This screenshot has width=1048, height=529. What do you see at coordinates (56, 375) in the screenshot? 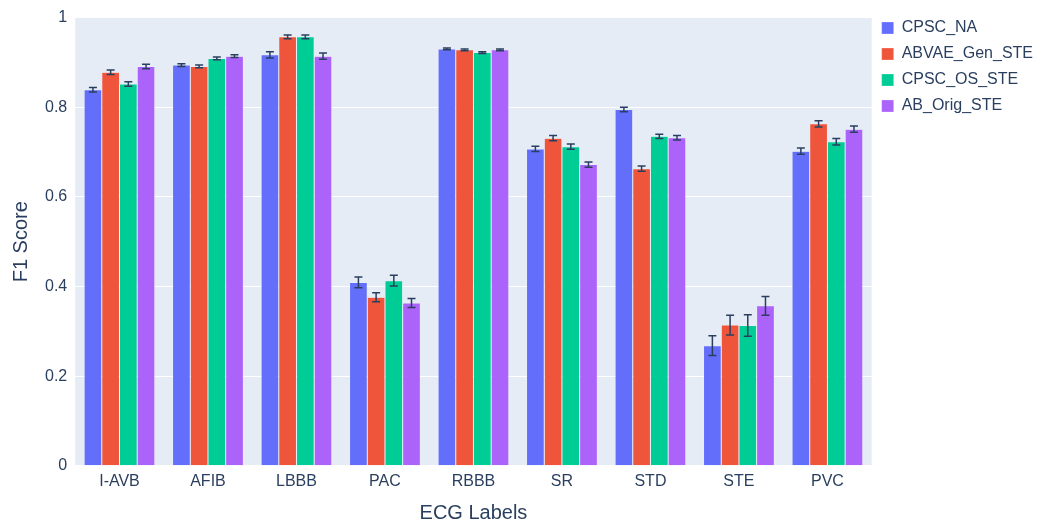
I see `y-tick-label: 0.2` at bounding box center [56, 375].